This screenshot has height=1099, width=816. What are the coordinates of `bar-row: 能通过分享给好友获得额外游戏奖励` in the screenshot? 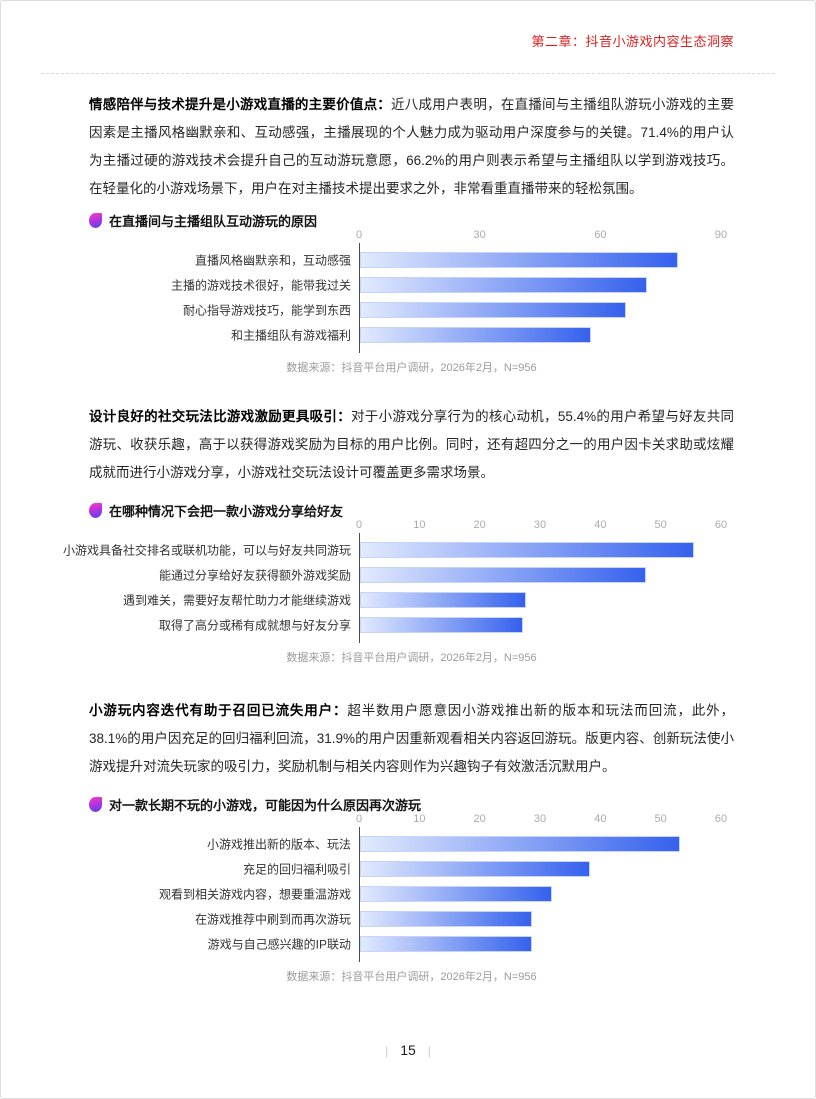 It's located at (440, 574).